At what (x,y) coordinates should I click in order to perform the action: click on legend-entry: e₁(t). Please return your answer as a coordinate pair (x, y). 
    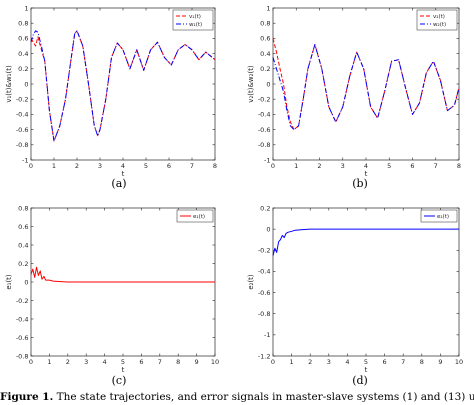
    Looking at the image, I should click on (199, 217).